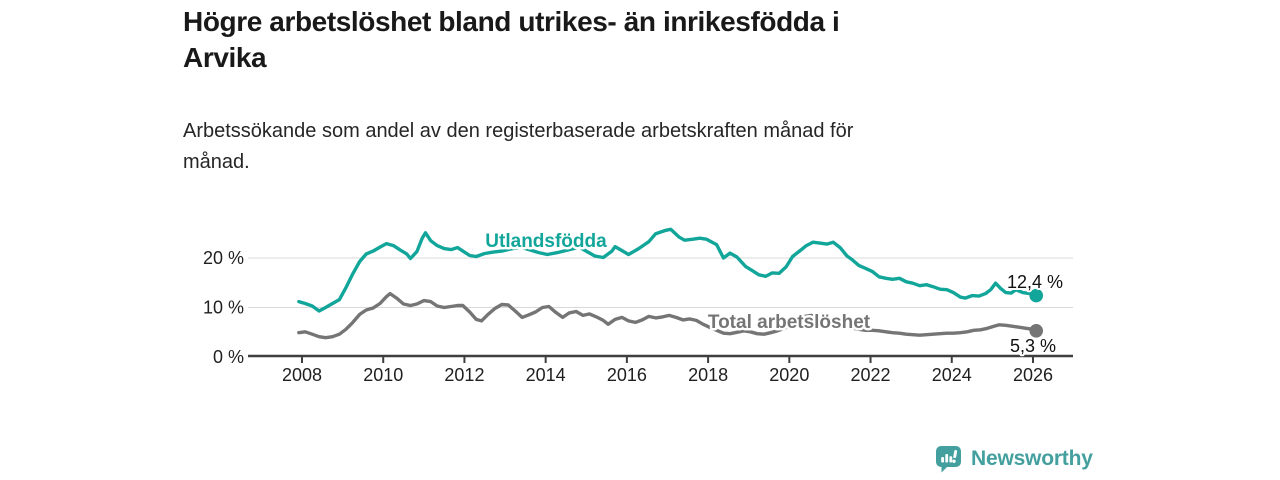 The height and width of the screenshot is (480, 1280). I want to click on x-axis: 2008 2010 2012 2014 2016 2018 2020 2022 2024 2026, so click(660, 369).